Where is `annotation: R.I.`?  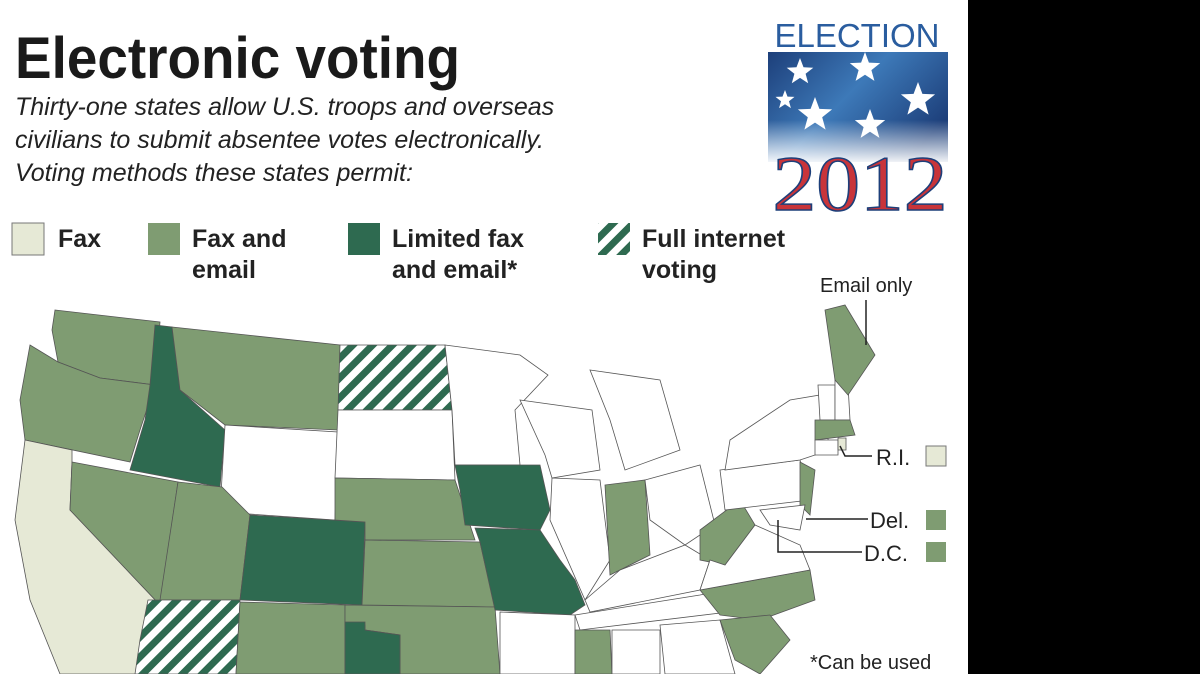
annotation: R.I. is located at coordinates (893, 457).